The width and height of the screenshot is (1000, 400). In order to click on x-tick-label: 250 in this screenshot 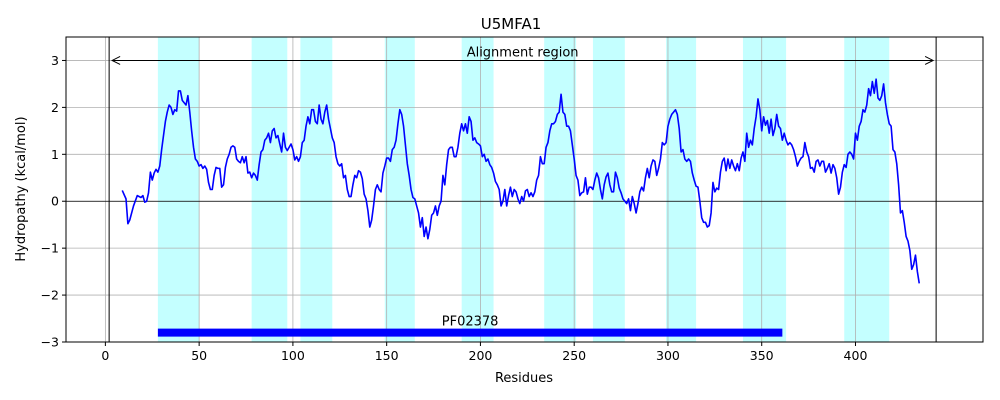, I will do `click(574, 355)`.